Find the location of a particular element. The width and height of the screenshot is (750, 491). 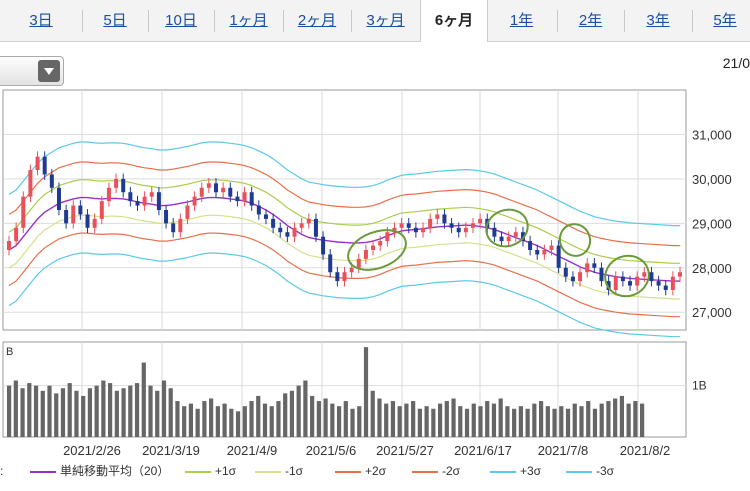

x-tick-label: 2021/5/27 is located at coordinates (405, 450).